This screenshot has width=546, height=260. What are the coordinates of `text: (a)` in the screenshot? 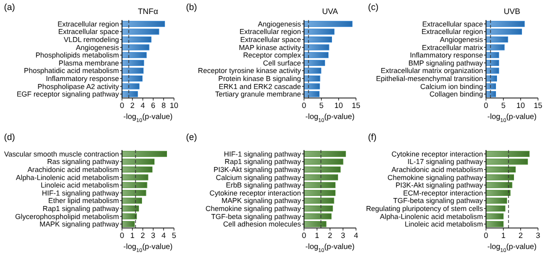 It's located at (9, 7).